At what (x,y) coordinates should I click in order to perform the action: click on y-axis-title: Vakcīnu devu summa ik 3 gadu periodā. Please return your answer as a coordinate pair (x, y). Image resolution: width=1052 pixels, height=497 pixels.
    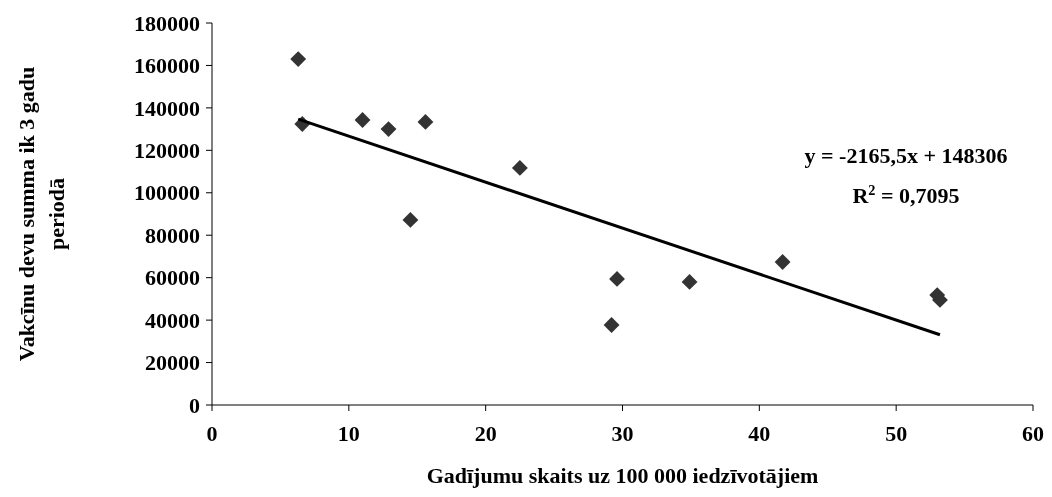
    Looking at the image, I should click on (41, 214).